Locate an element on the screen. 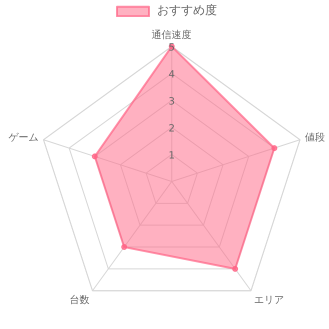  y-tick-label: 1 is located at coordinates (171, 156).